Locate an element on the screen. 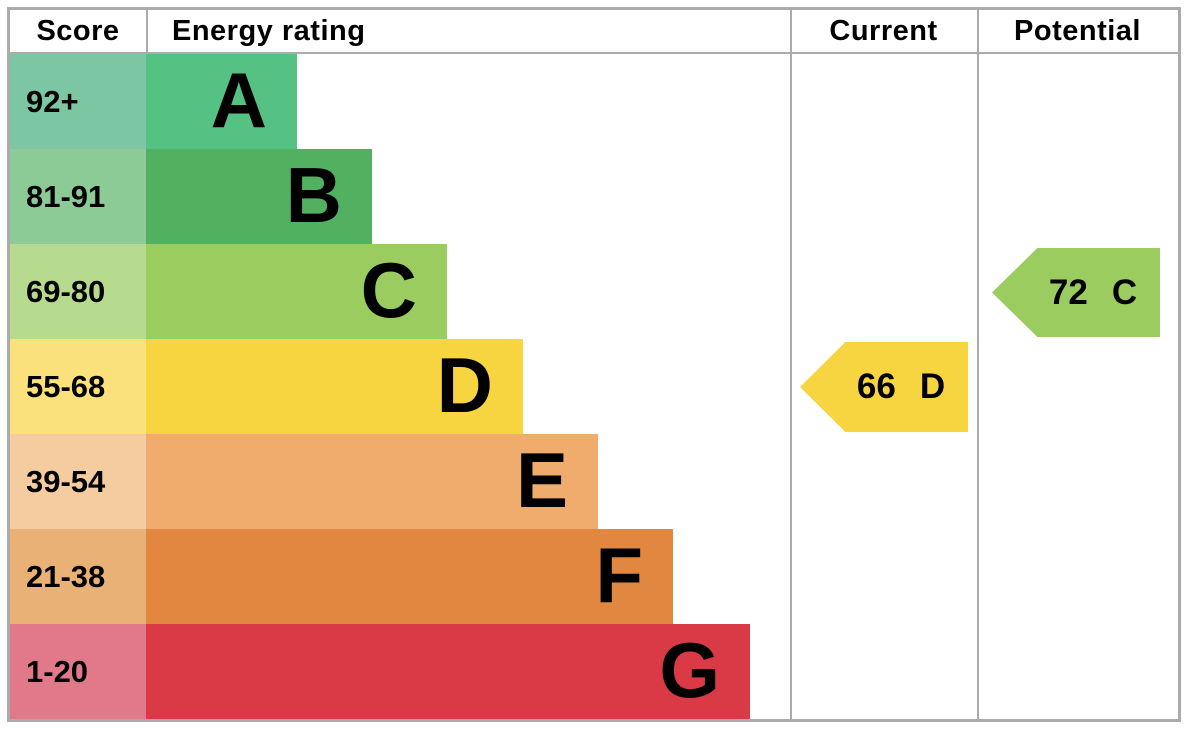 This screenshot has height=730, width=1188. current-column-divider is located at coordinates (791, 364).